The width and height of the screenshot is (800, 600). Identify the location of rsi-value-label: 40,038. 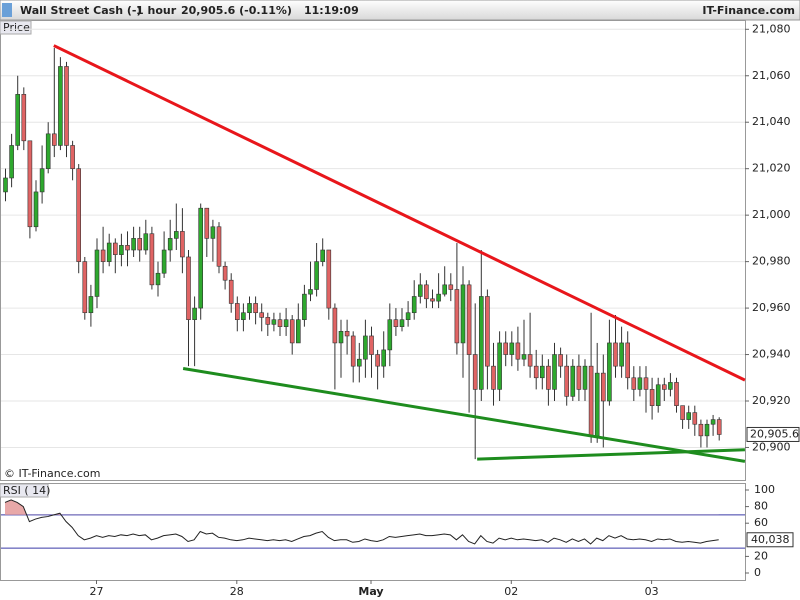
(770, 539).